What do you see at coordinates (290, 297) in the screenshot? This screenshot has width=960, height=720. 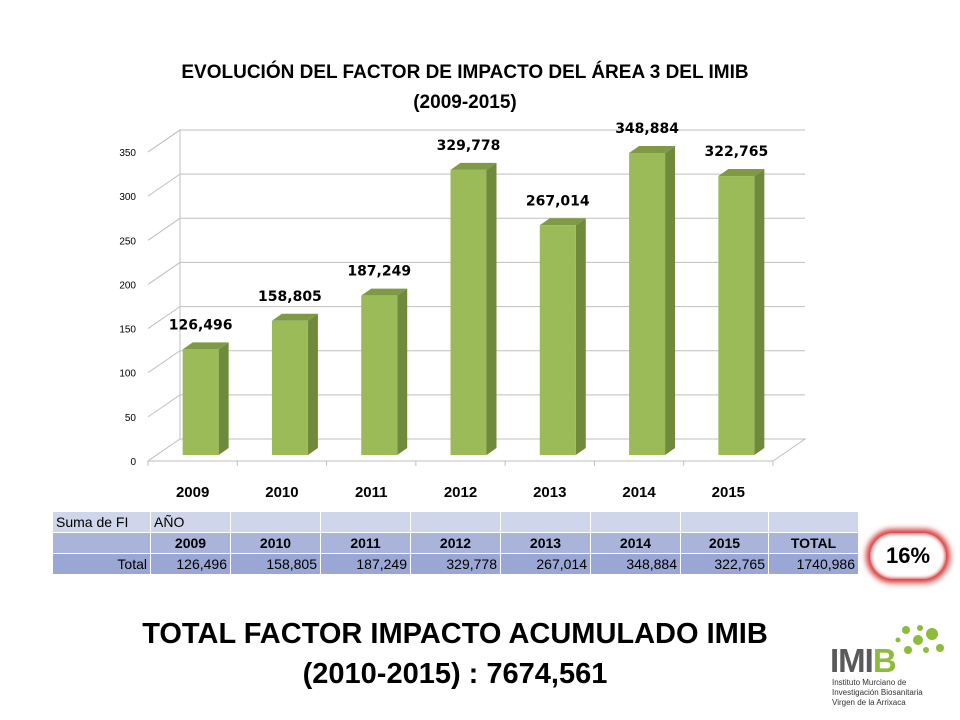 I see `data-label: 158,805` at bounding box center [290, 297].